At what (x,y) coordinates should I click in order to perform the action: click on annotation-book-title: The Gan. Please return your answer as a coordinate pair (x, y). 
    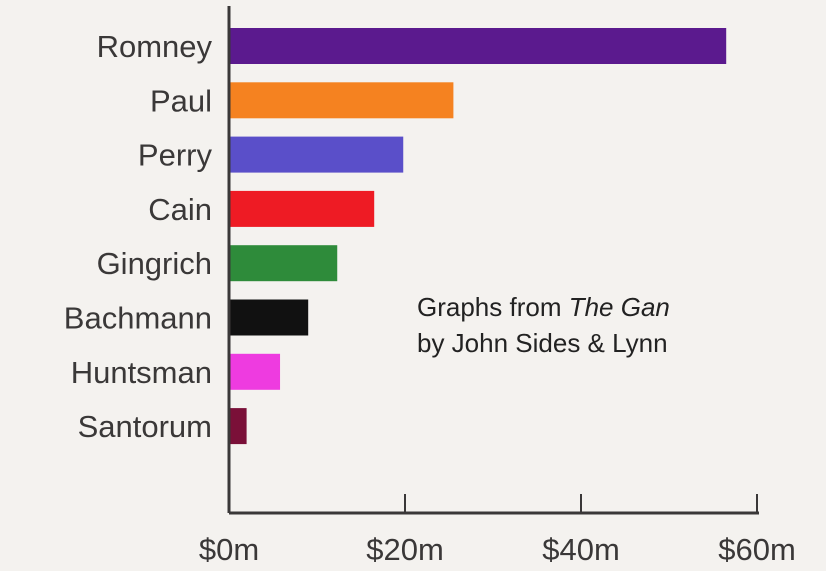
    Looking at the image, I should click on (619, 307).